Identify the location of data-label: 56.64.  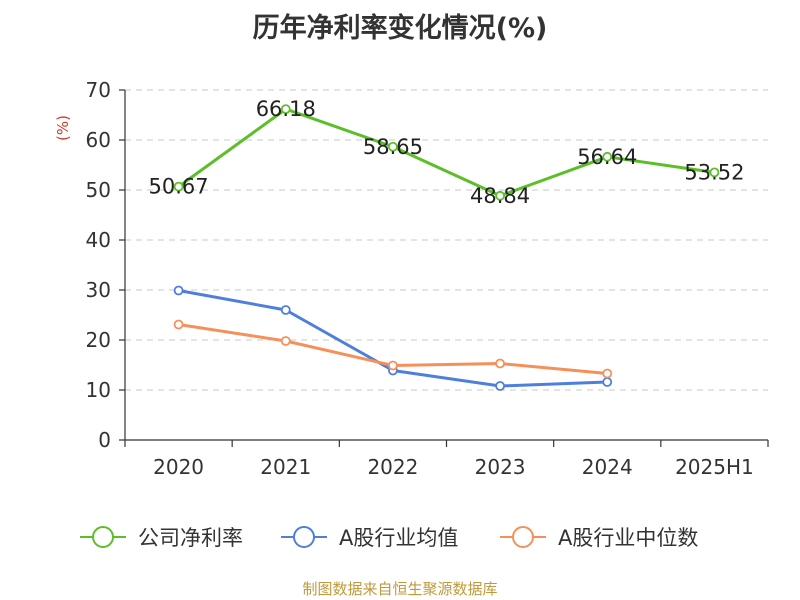
(607, 157).